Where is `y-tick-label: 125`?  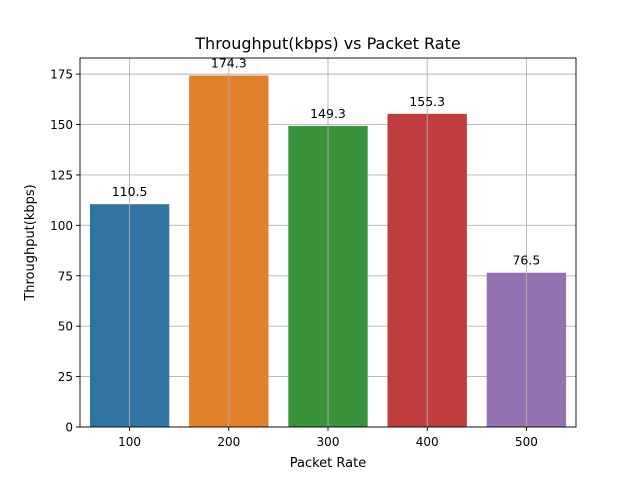 y-tick-label: 125 is located at coordinates (61, 175).